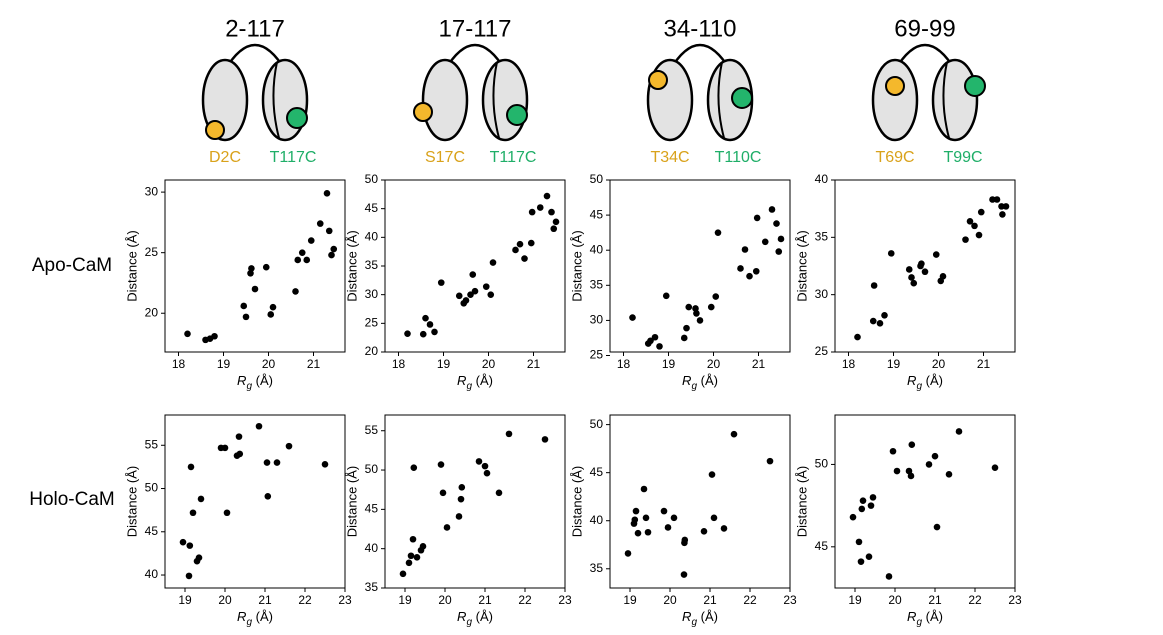 This screenshot has height=635, width=1163. What do you see at coordinates (790, 600) in the screenshot?
I see `x-tick-label: 23` at bounding box center [790, 600].